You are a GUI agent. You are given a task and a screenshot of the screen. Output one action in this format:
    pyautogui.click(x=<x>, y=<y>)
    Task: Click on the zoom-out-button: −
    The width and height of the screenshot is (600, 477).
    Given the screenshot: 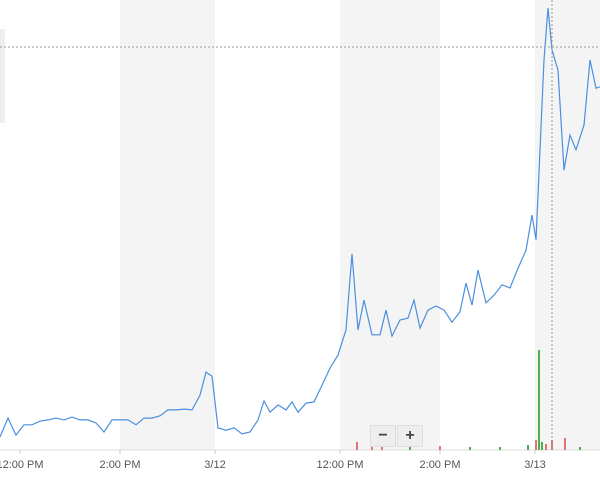 What is the action you would take?
    pyautogui.click(x=383, y=436)
    